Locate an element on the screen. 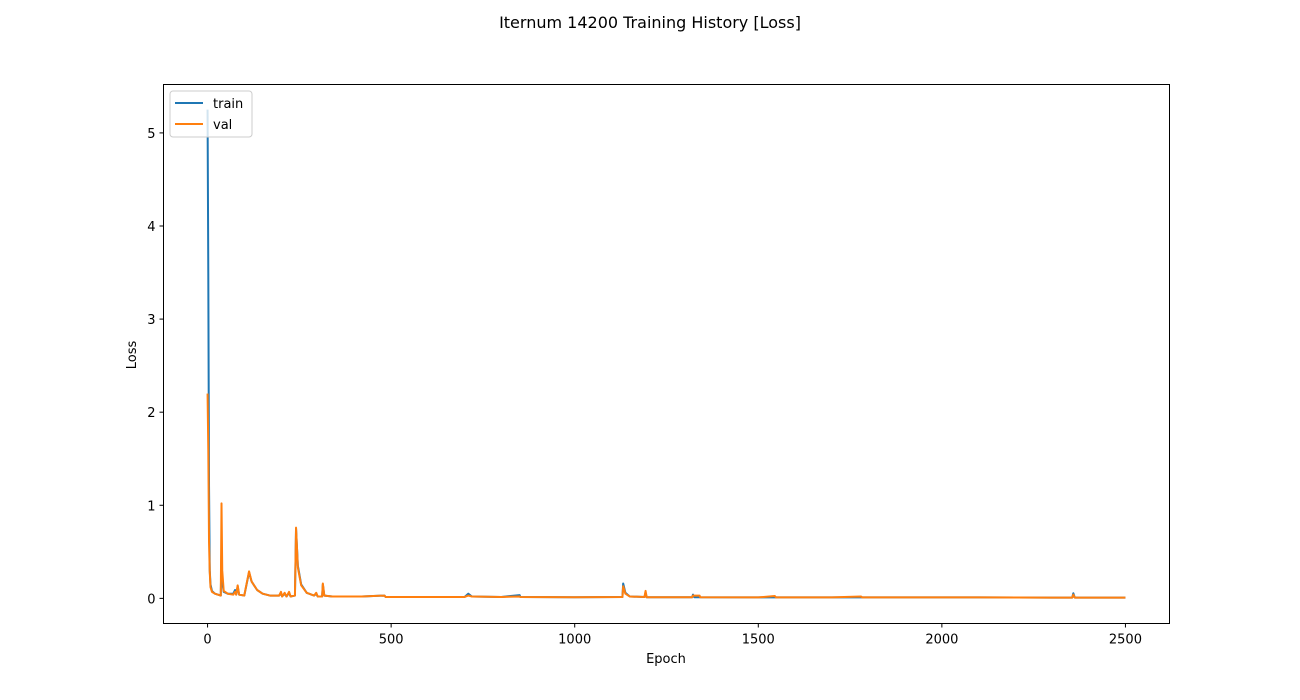 This screenshot has height=700, width=1300. y-tick-label: 5 is located at coordinates (151, 134).